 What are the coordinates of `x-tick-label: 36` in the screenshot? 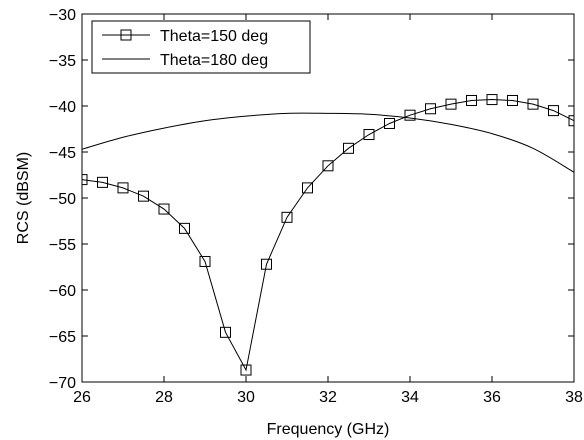 It's located at (492, 397).